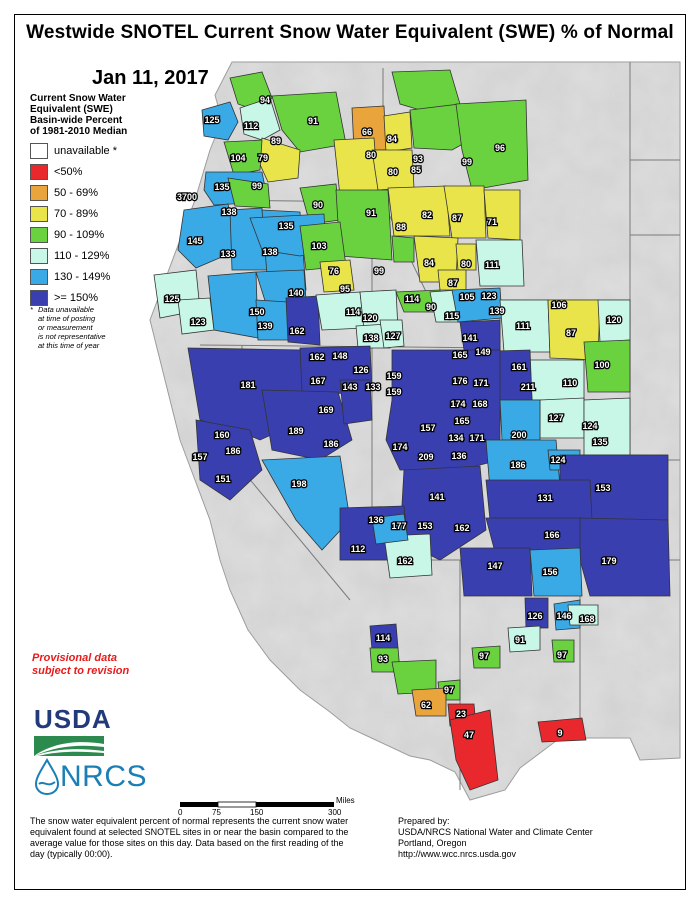 This screenshot has height=905, width=700. Describe the element at coordinates (408, 556) in the screenshot. I see `basin-ut-beaver` at that location.